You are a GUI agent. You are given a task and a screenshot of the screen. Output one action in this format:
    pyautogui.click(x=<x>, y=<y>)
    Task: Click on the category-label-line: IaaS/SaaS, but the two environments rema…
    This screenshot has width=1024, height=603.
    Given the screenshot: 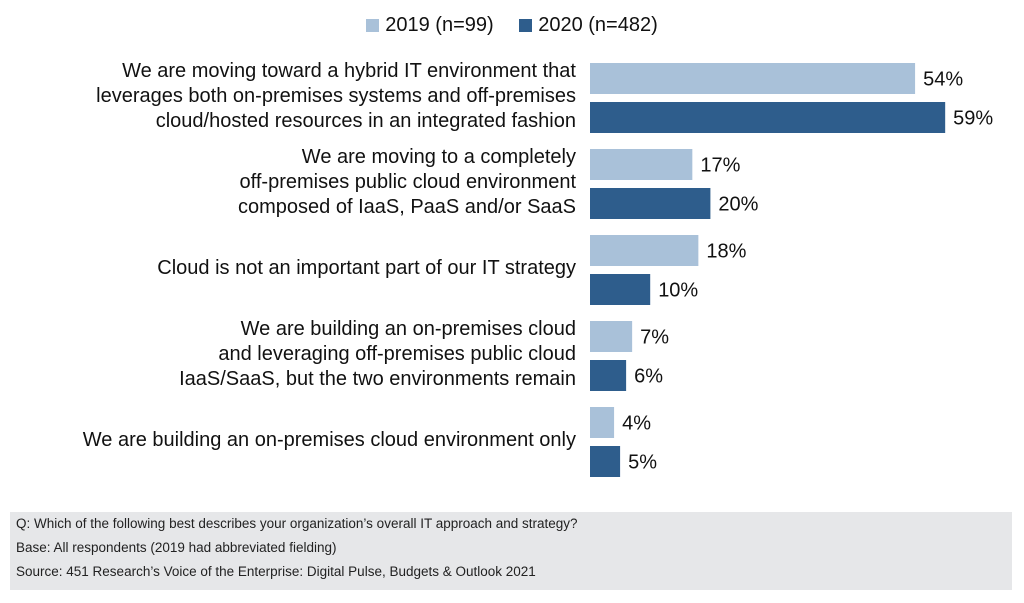 What is the action you would take?
    pyautogui.click(x=377, y=378)
    